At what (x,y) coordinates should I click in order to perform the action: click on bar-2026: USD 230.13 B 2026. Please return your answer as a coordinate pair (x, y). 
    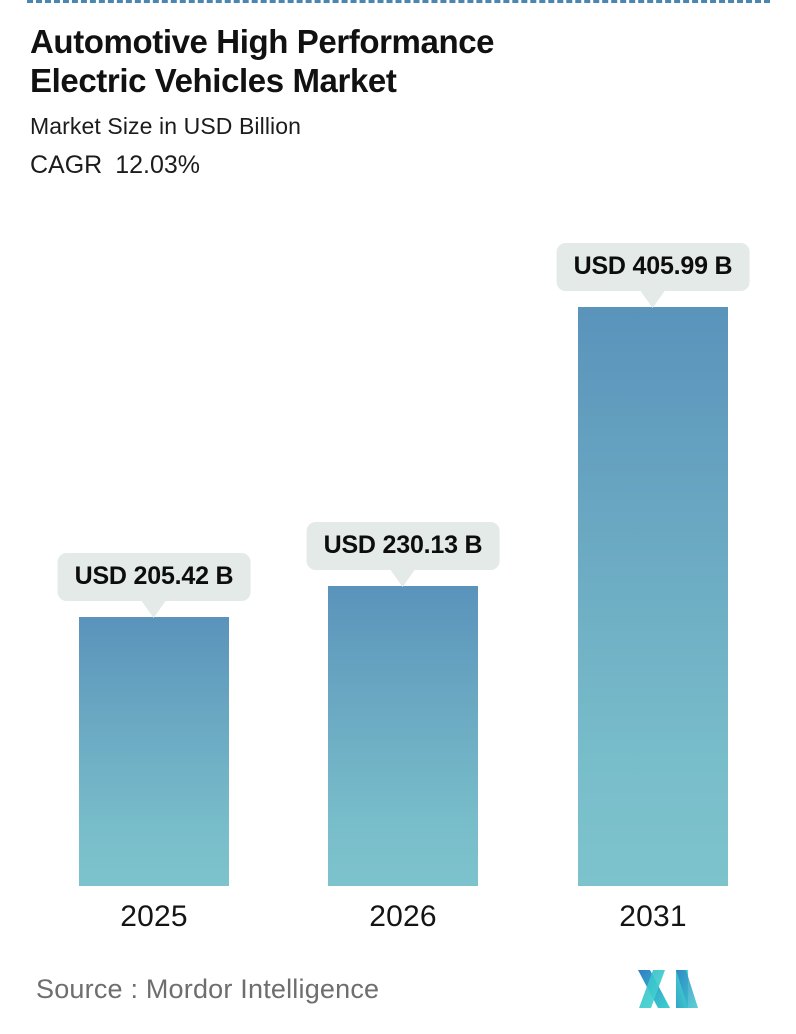
    Looking at the image, I should click on (403, 727).